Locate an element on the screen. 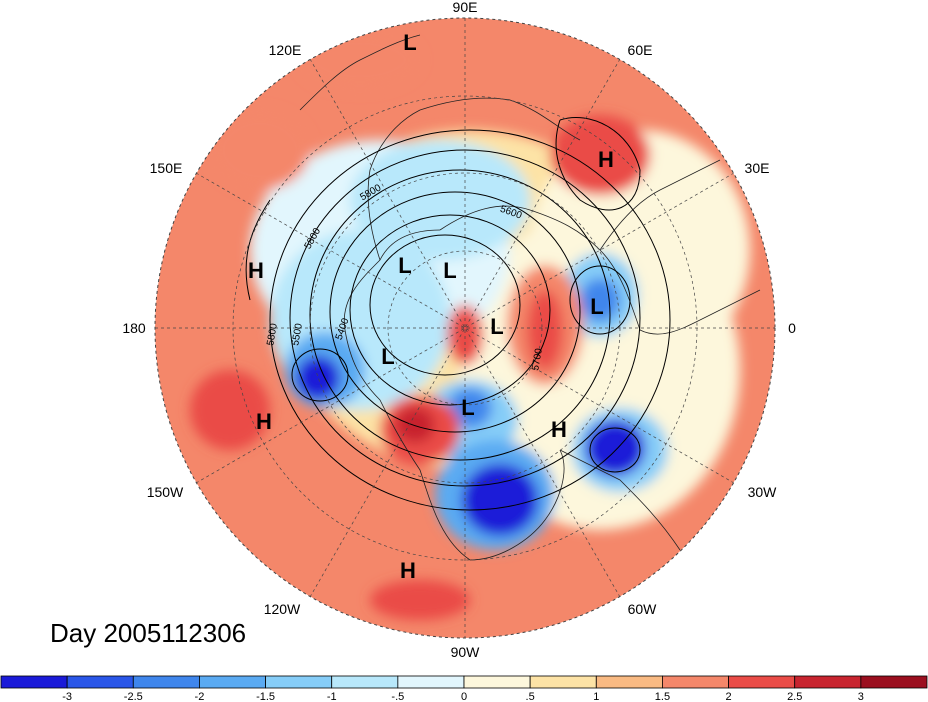  lon-label-180: 180 is located at coordinates (134, 328).